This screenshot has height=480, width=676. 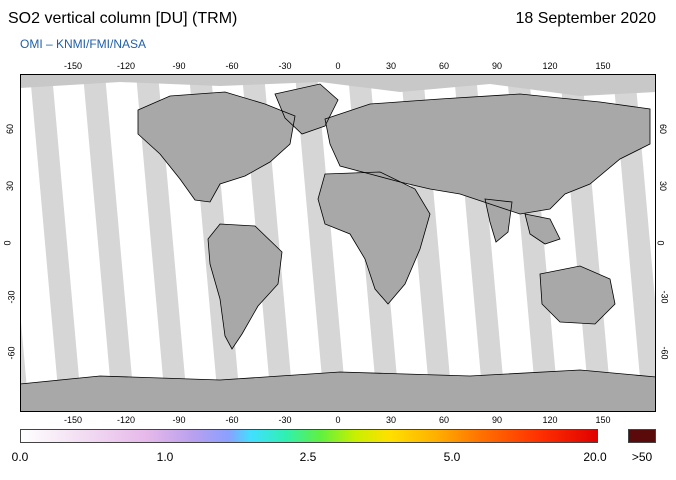 I want to click on greenland, so click(x=306, y=109).